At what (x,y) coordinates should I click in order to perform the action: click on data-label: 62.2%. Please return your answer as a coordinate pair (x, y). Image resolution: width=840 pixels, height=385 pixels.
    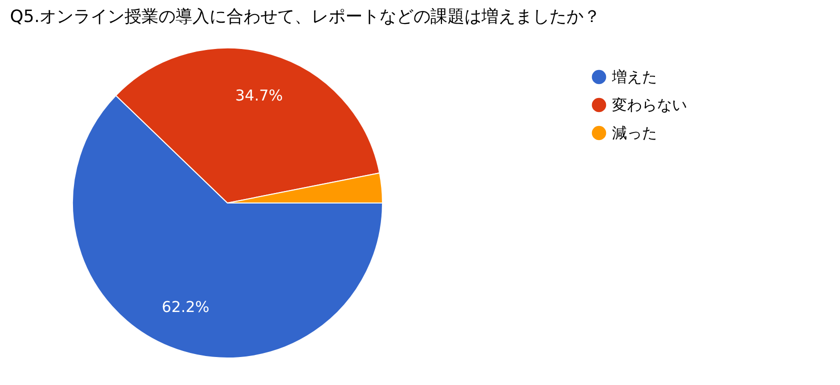
    Looking at the image, I should click on (186, 307).